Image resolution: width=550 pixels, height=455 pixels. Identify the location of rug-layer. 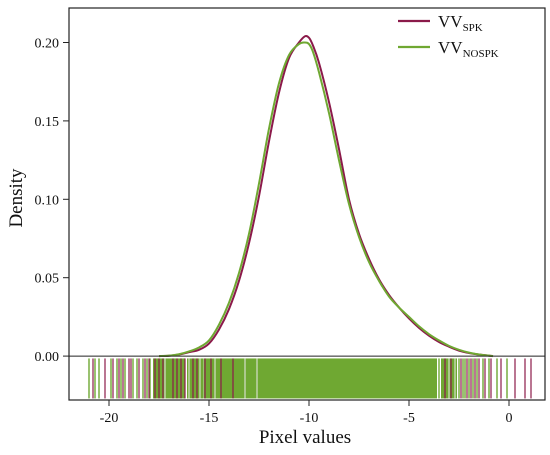
(310, 378).